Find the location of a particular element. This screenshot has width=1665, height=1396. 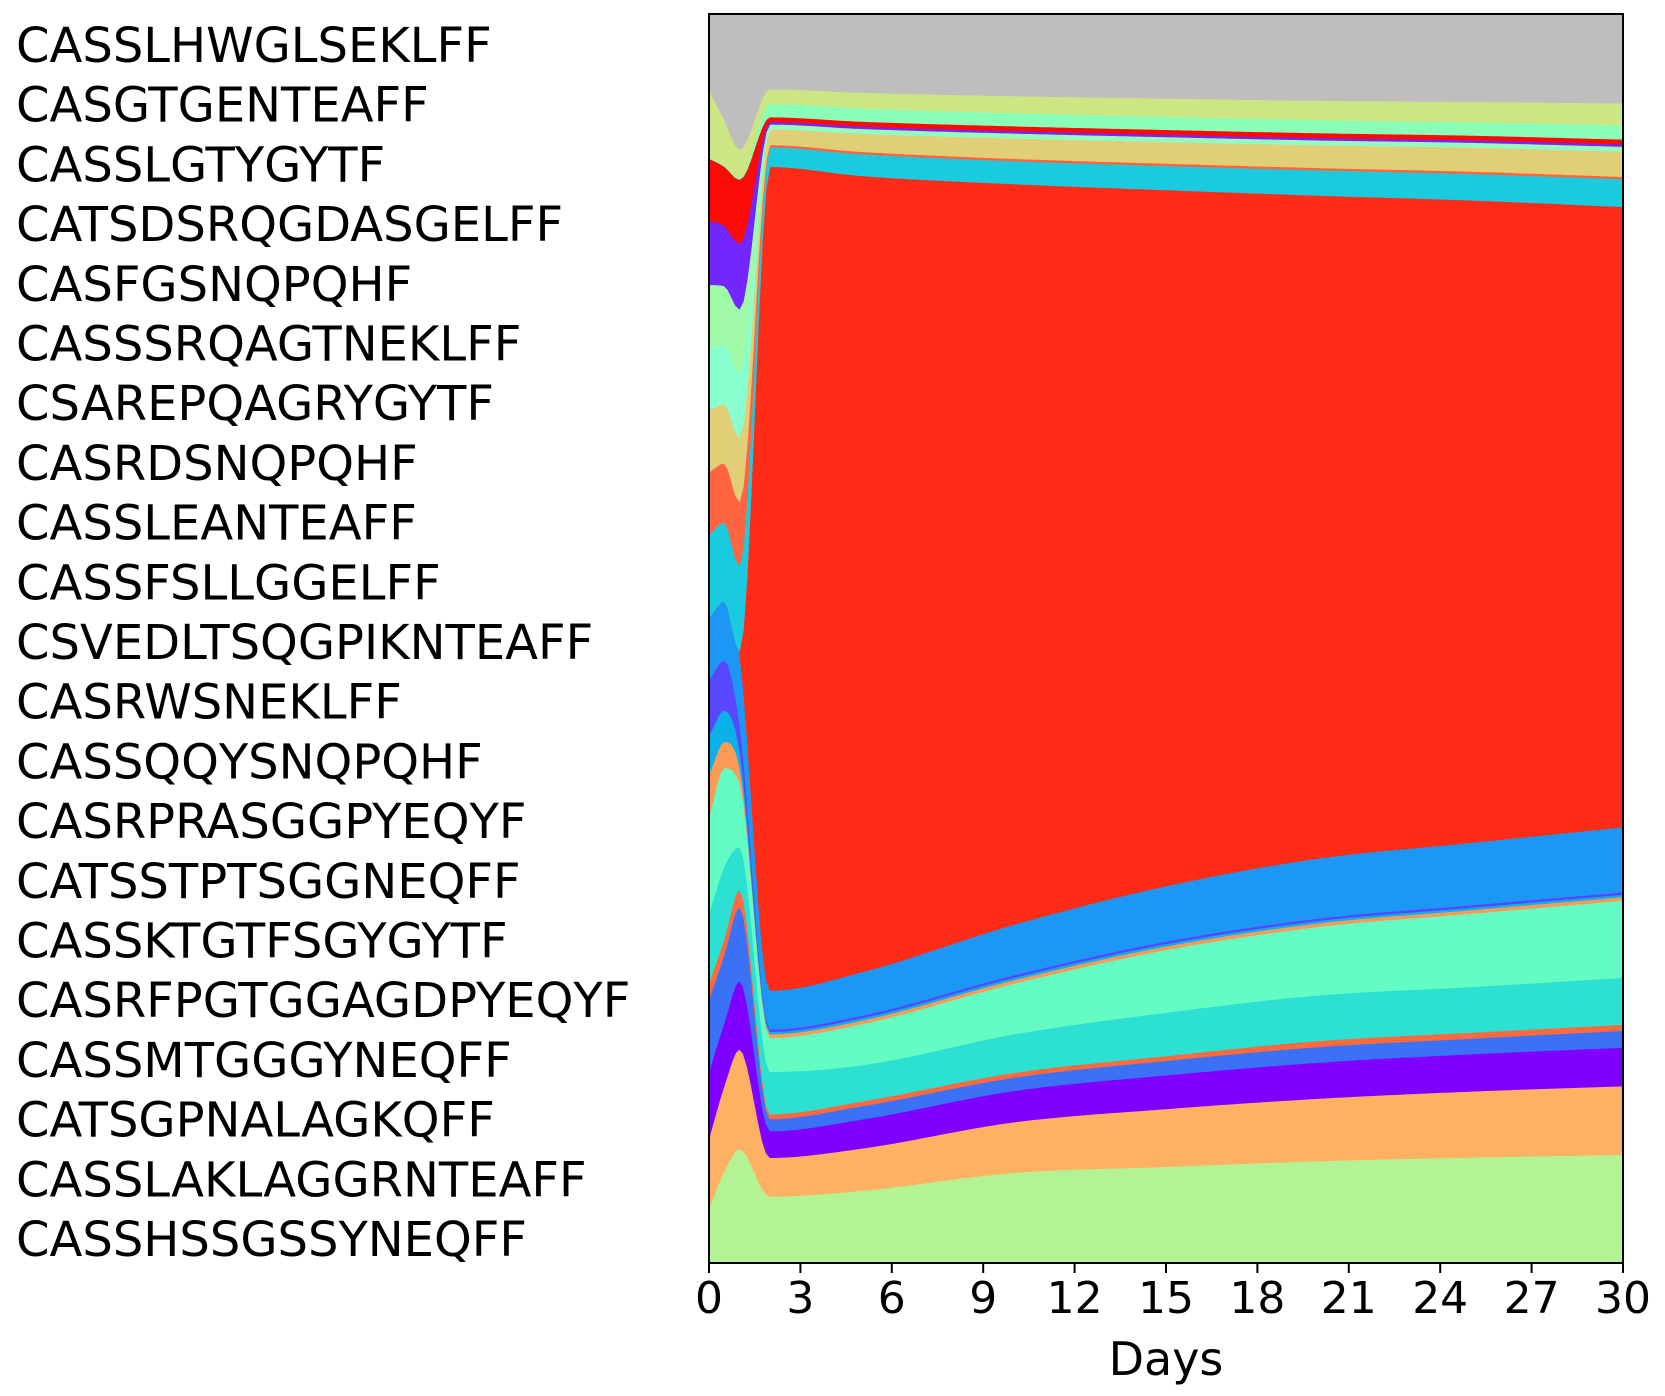

x-tick-label: 24 is located at coordinates (1440, 1298).